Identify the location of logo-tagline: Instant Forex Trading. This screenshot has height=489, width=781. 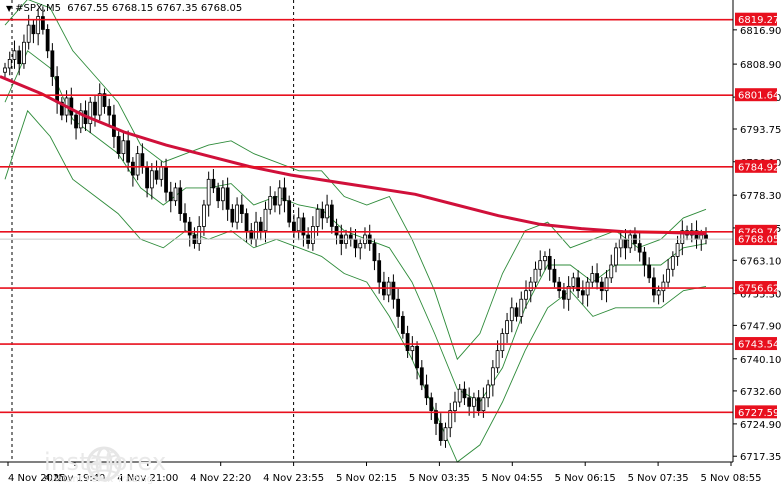
(101, 479).